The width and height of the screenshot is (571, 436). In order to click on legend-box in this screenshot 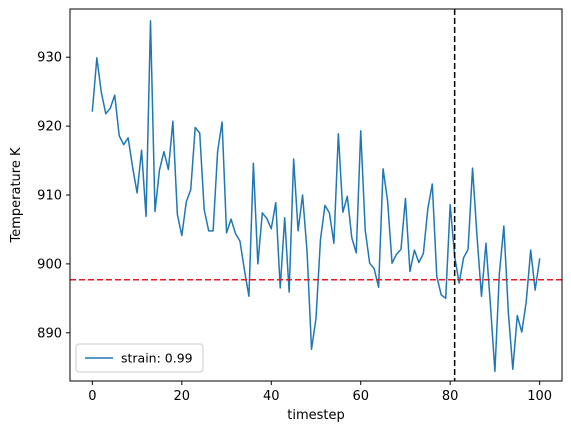, I will do `click(139, 358)`.